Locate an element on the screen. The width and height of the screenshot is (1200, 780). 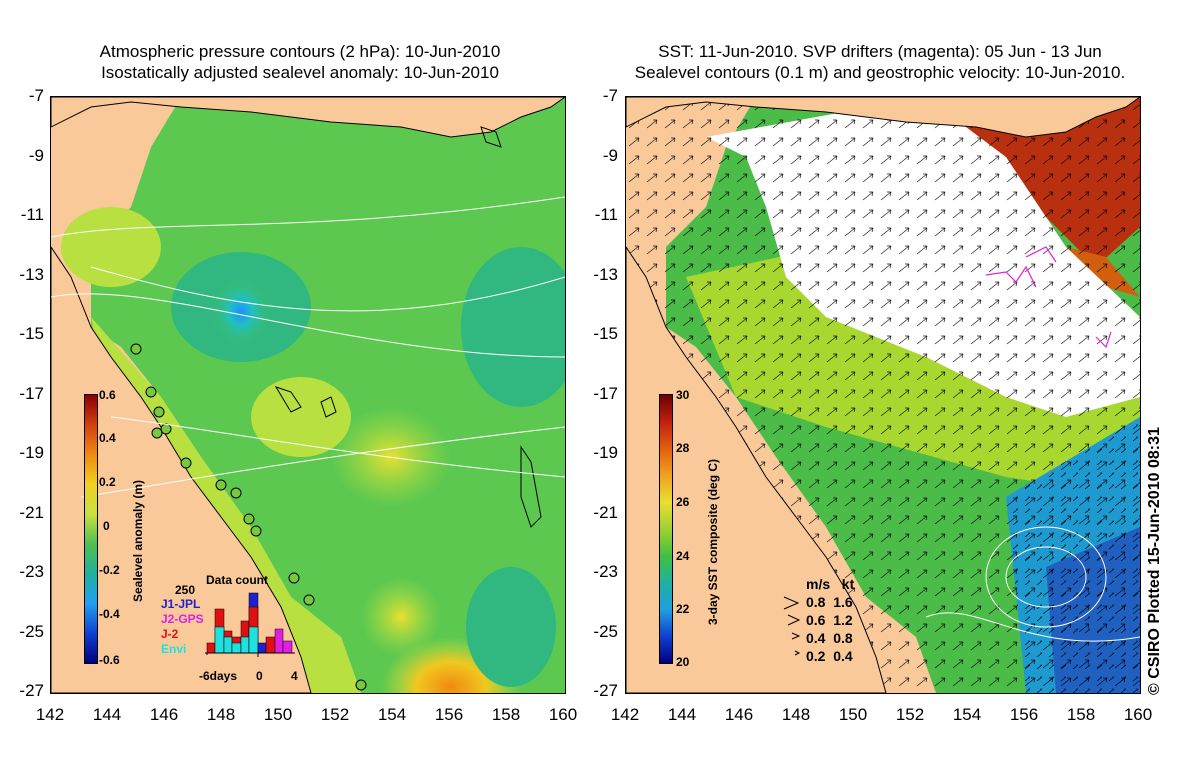
hist-axis-label-zero: 0 is located at coordinates (259, 676).